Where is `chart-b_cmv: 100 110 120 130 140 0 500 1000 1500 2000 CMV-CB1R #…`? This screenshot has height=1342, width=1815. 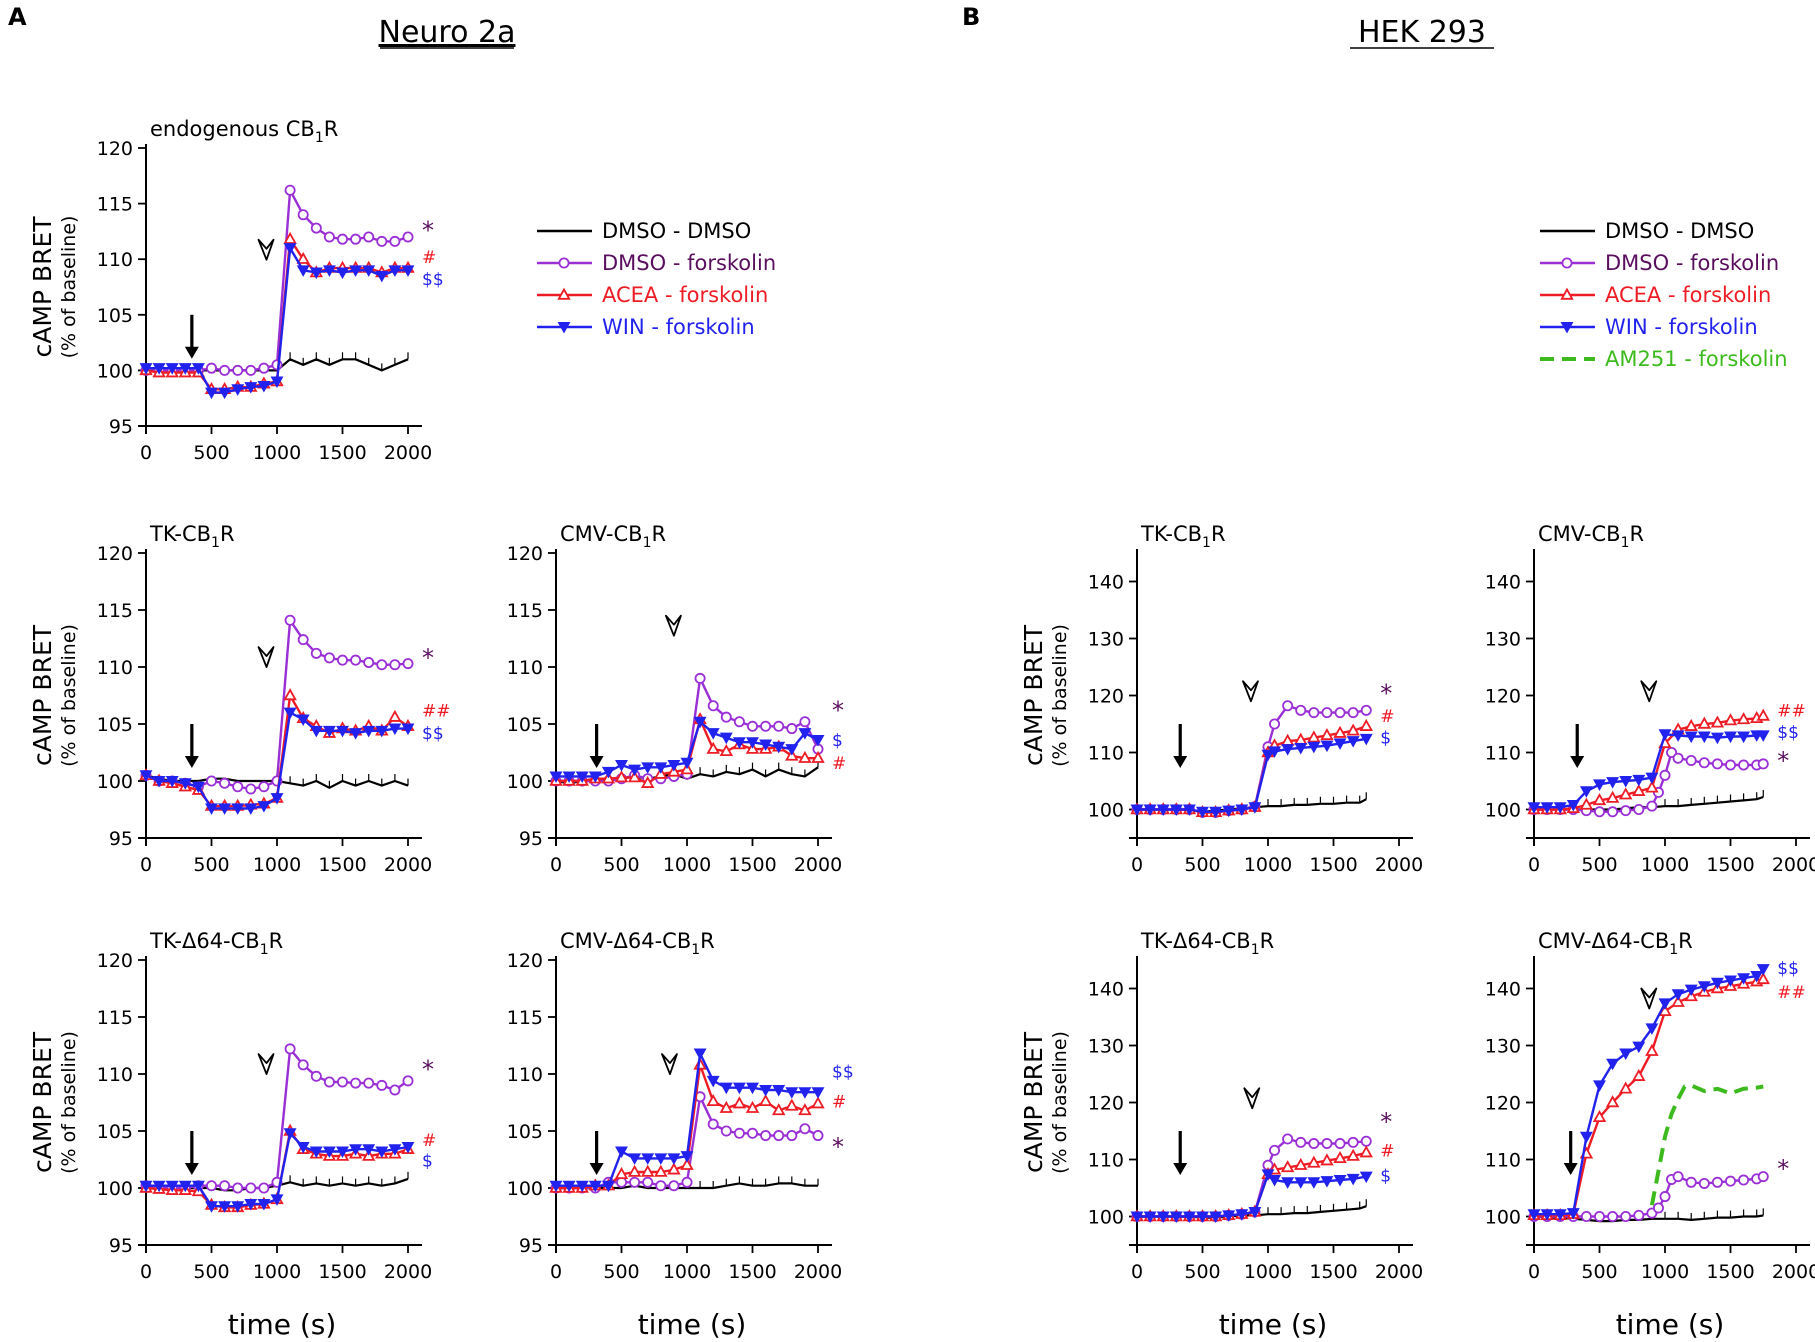
chart-b_cmv: 100 110 120 130 140 0 500 1000 1500 2000 CMV-CB1R #… is located at coordinates (1650, 699).